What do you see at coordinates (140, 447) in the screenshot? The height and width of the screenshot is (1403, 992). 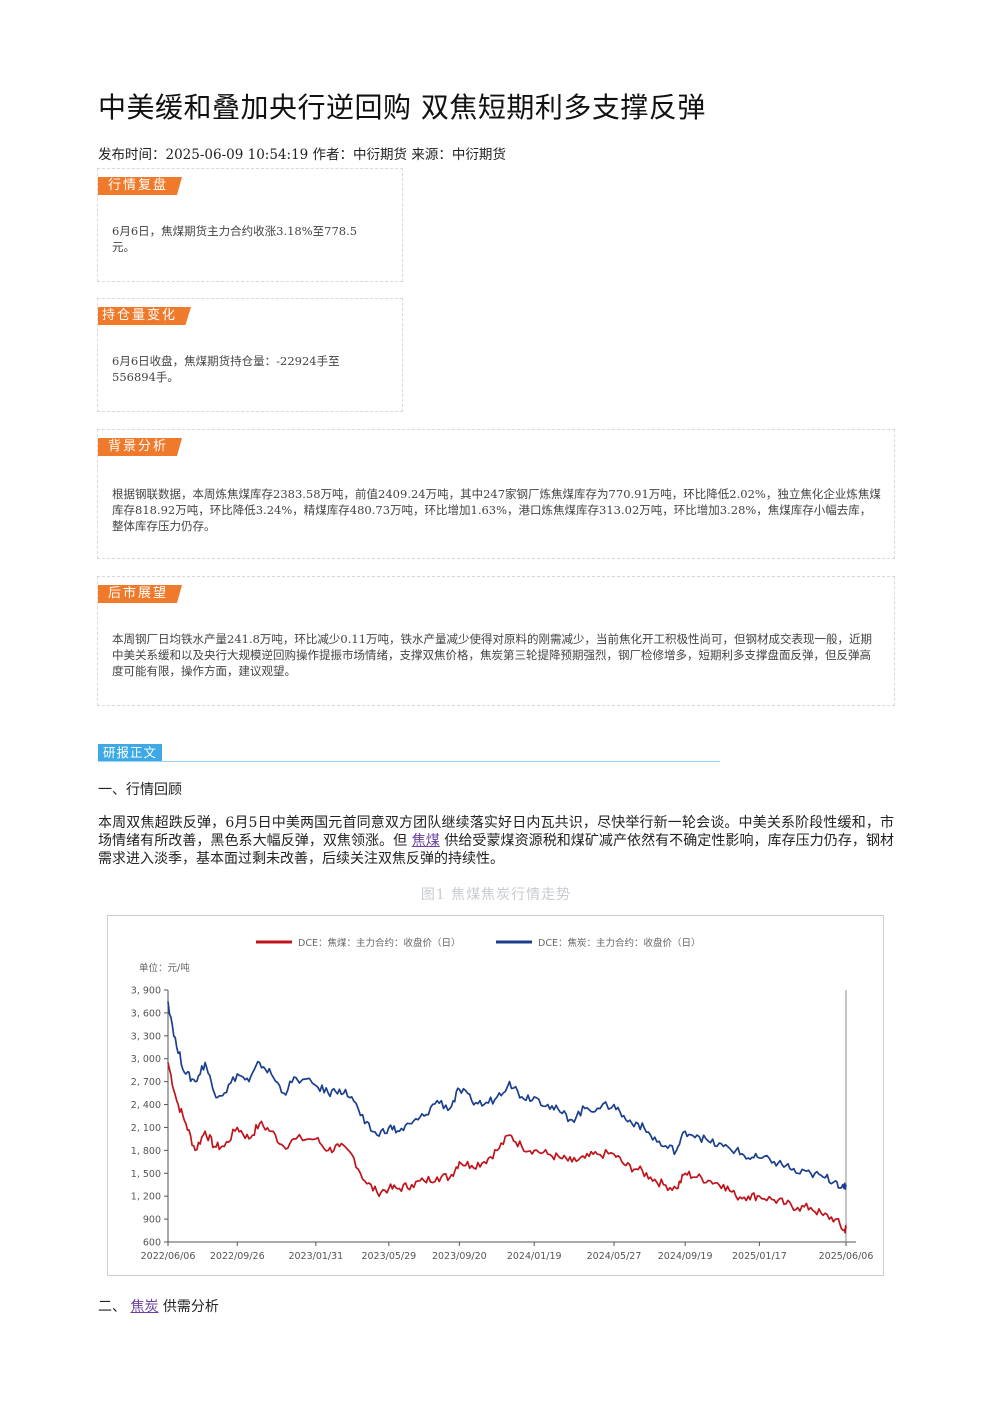 I see `background-tag: 背景分析` at bounding box center [140, 447].